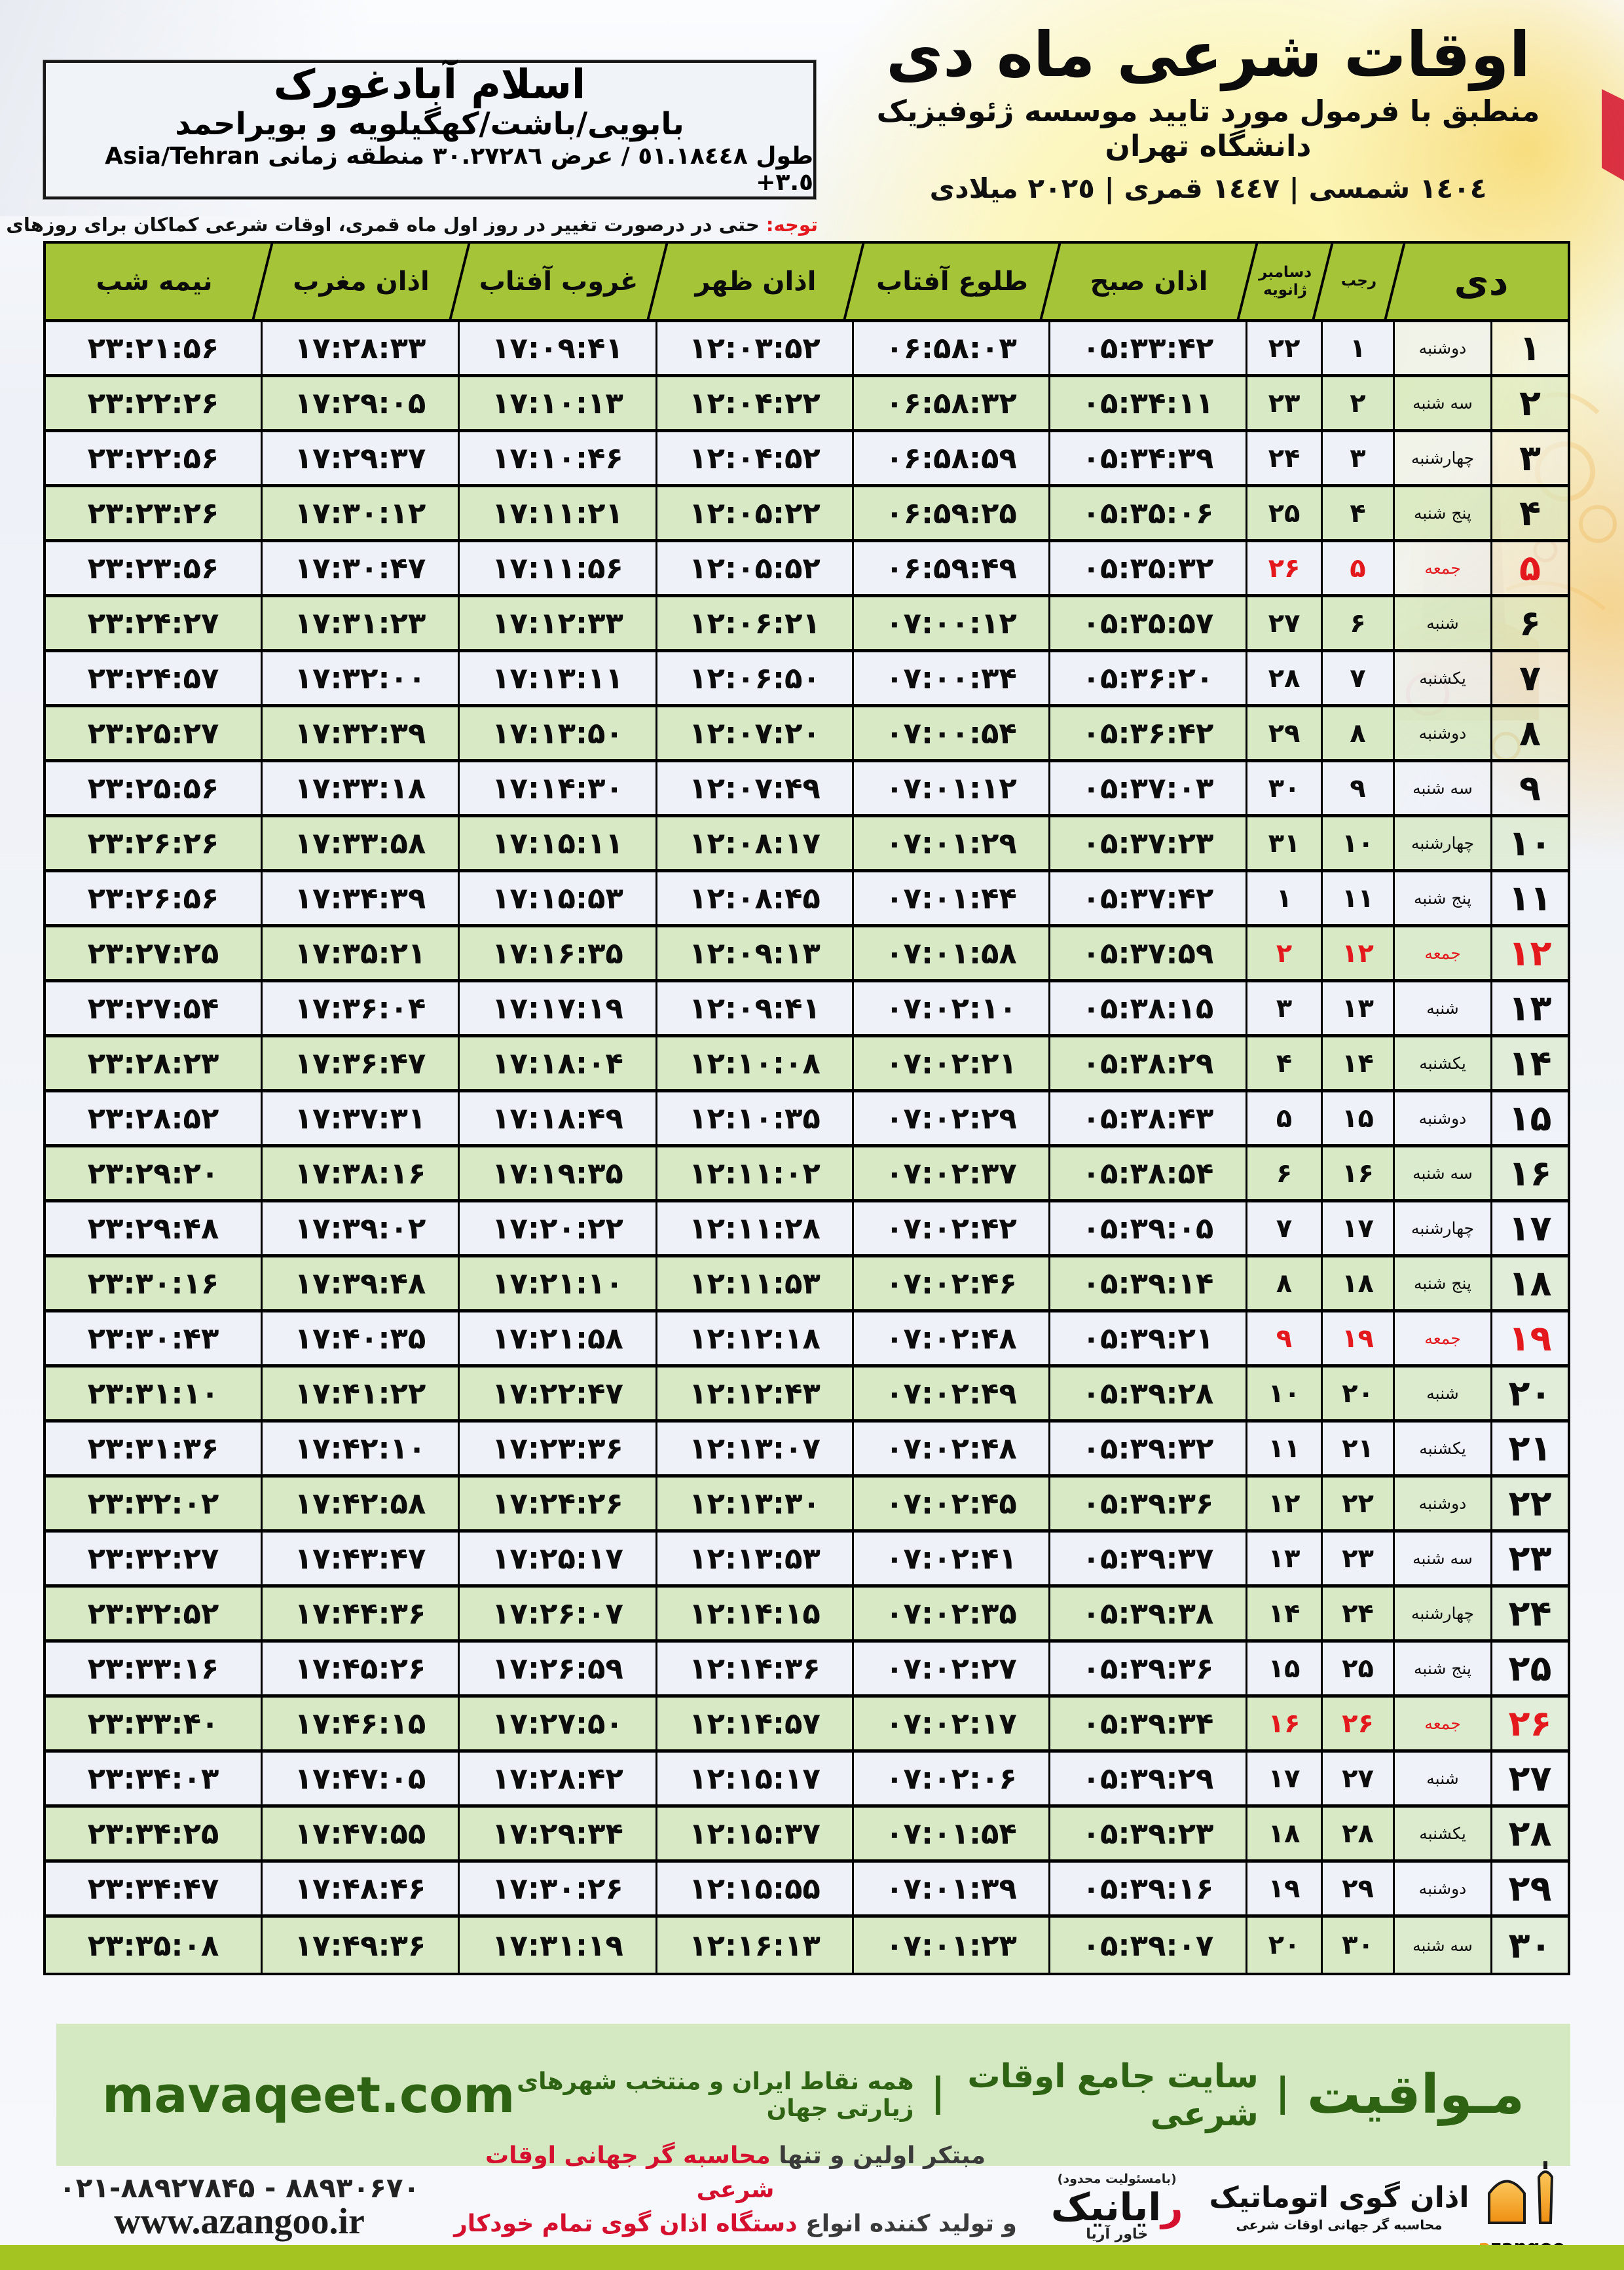 The height and width of the screenshot is (2270, 1624). I want to click on cell-azan-sobh: ۰۵:۳۹:۲۳, so click(1148, 1833).